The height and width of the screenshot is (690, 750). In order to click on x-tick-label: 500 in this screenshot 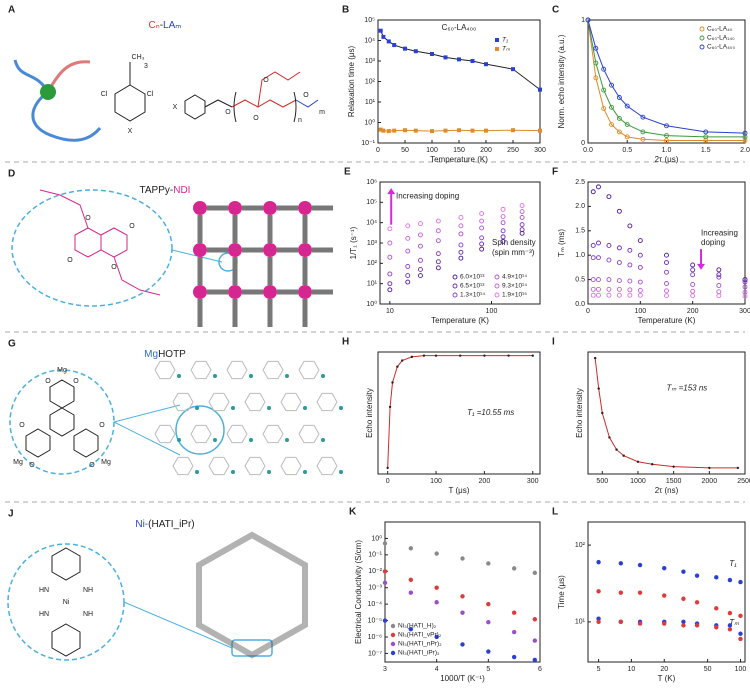, I will do `click(602, 481)`.